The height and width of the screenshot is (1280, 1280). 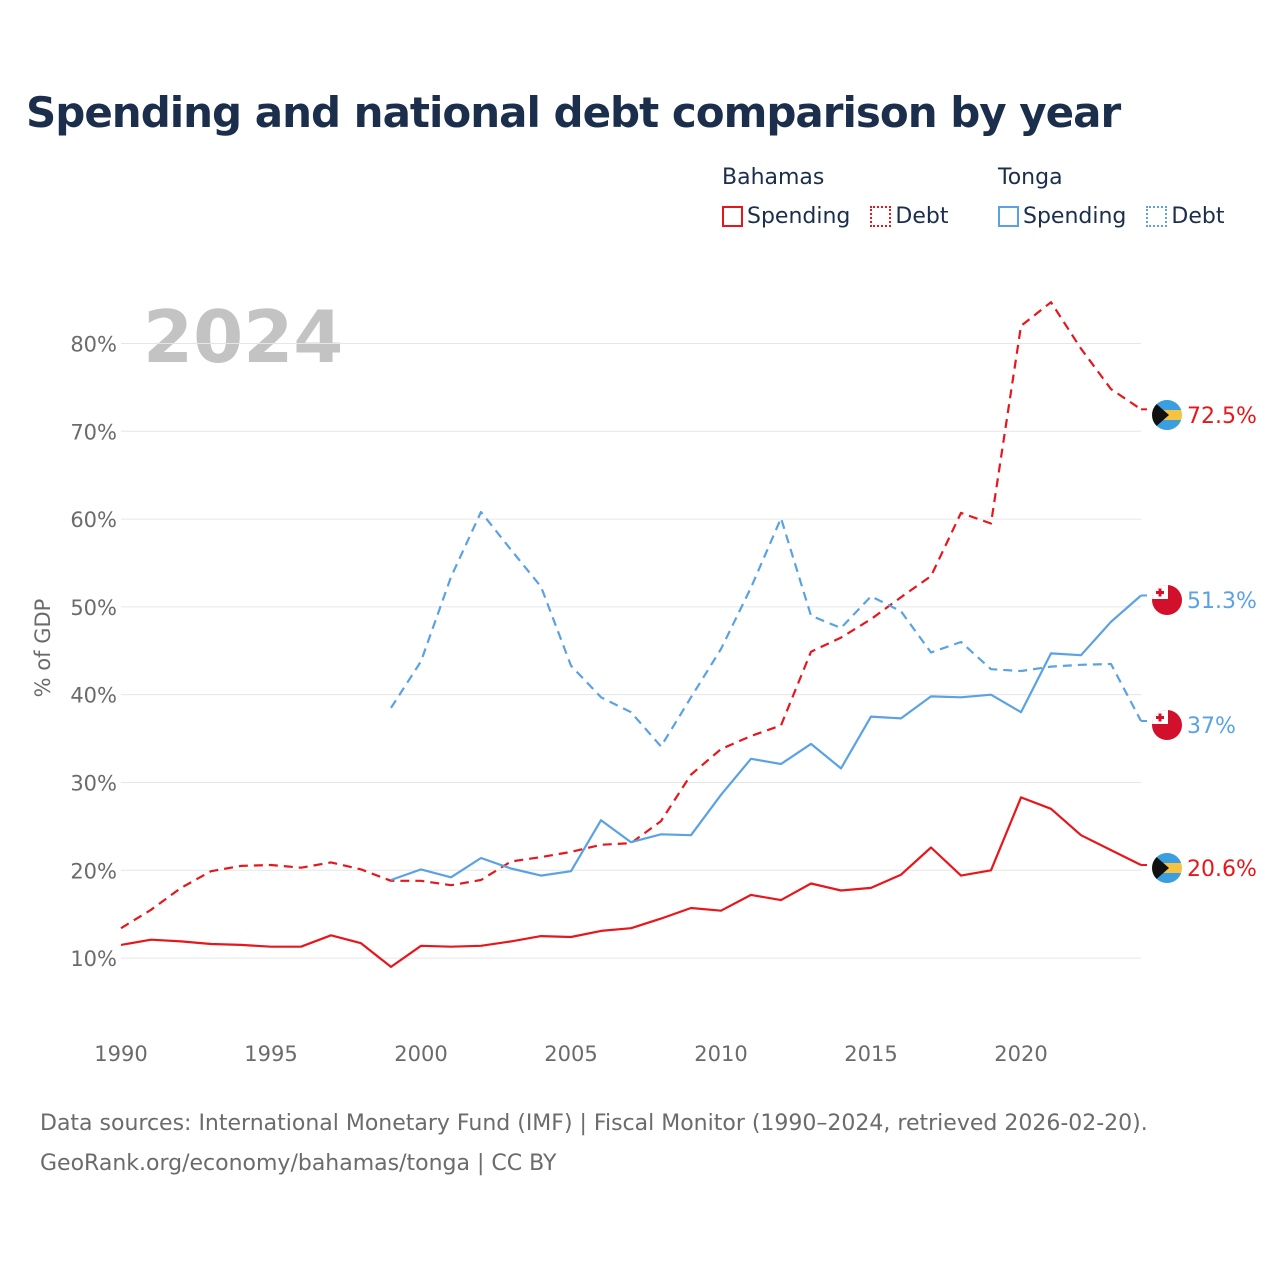 I want to click on end-value-label-tonga-debt: 37%, so click(x=1211, y=726).